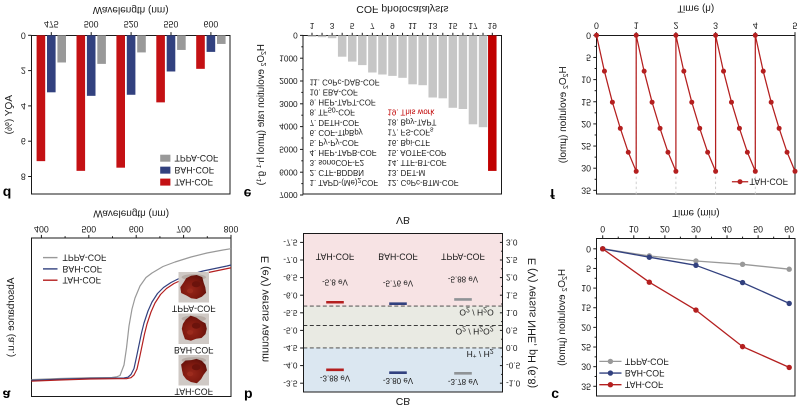 The width and height of the screenshot is (798, 410). I want to click on svg-text: d, so click(7, 194).